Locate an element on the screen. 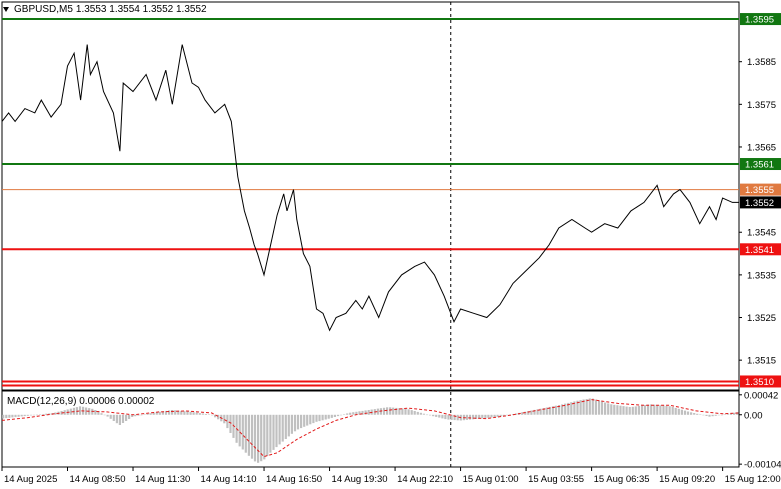 Image resolution: width=781 pixels, height=489 pixels. time-tick-label: 14 Aug 22:10 is located at coordinates (425, 479).